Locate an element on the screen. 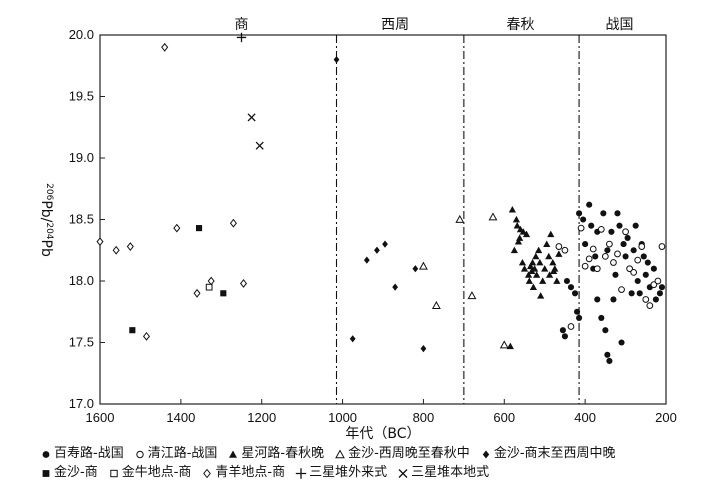 Image resolution: width=719 pixels, height=491 pixels. period-label: 西周 is located at coordinates (395, 25).